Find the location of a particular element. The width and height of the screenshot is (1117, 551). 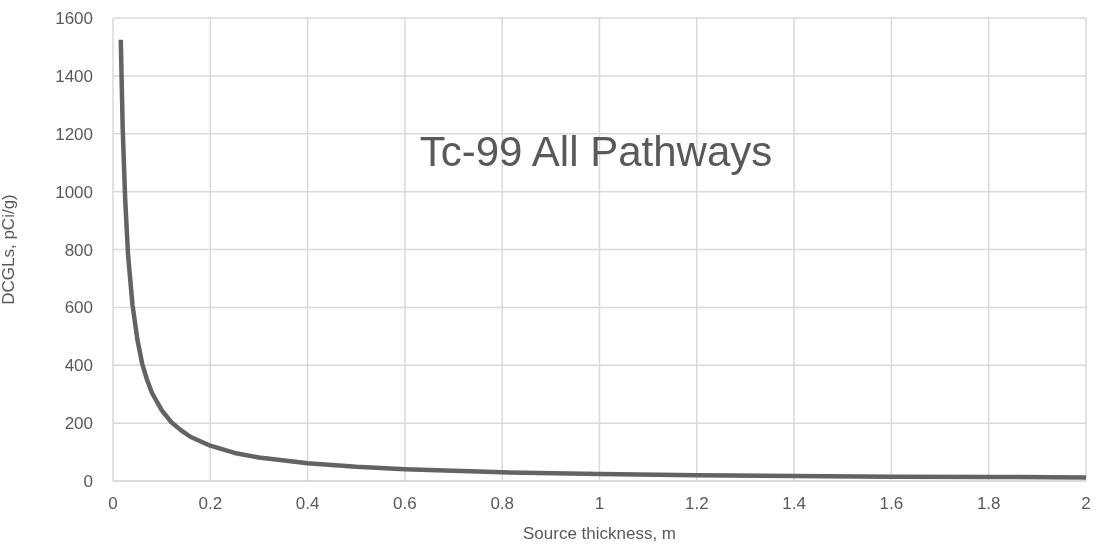

text: Tc-99 All Pathways is located at coordinates (596, 151).